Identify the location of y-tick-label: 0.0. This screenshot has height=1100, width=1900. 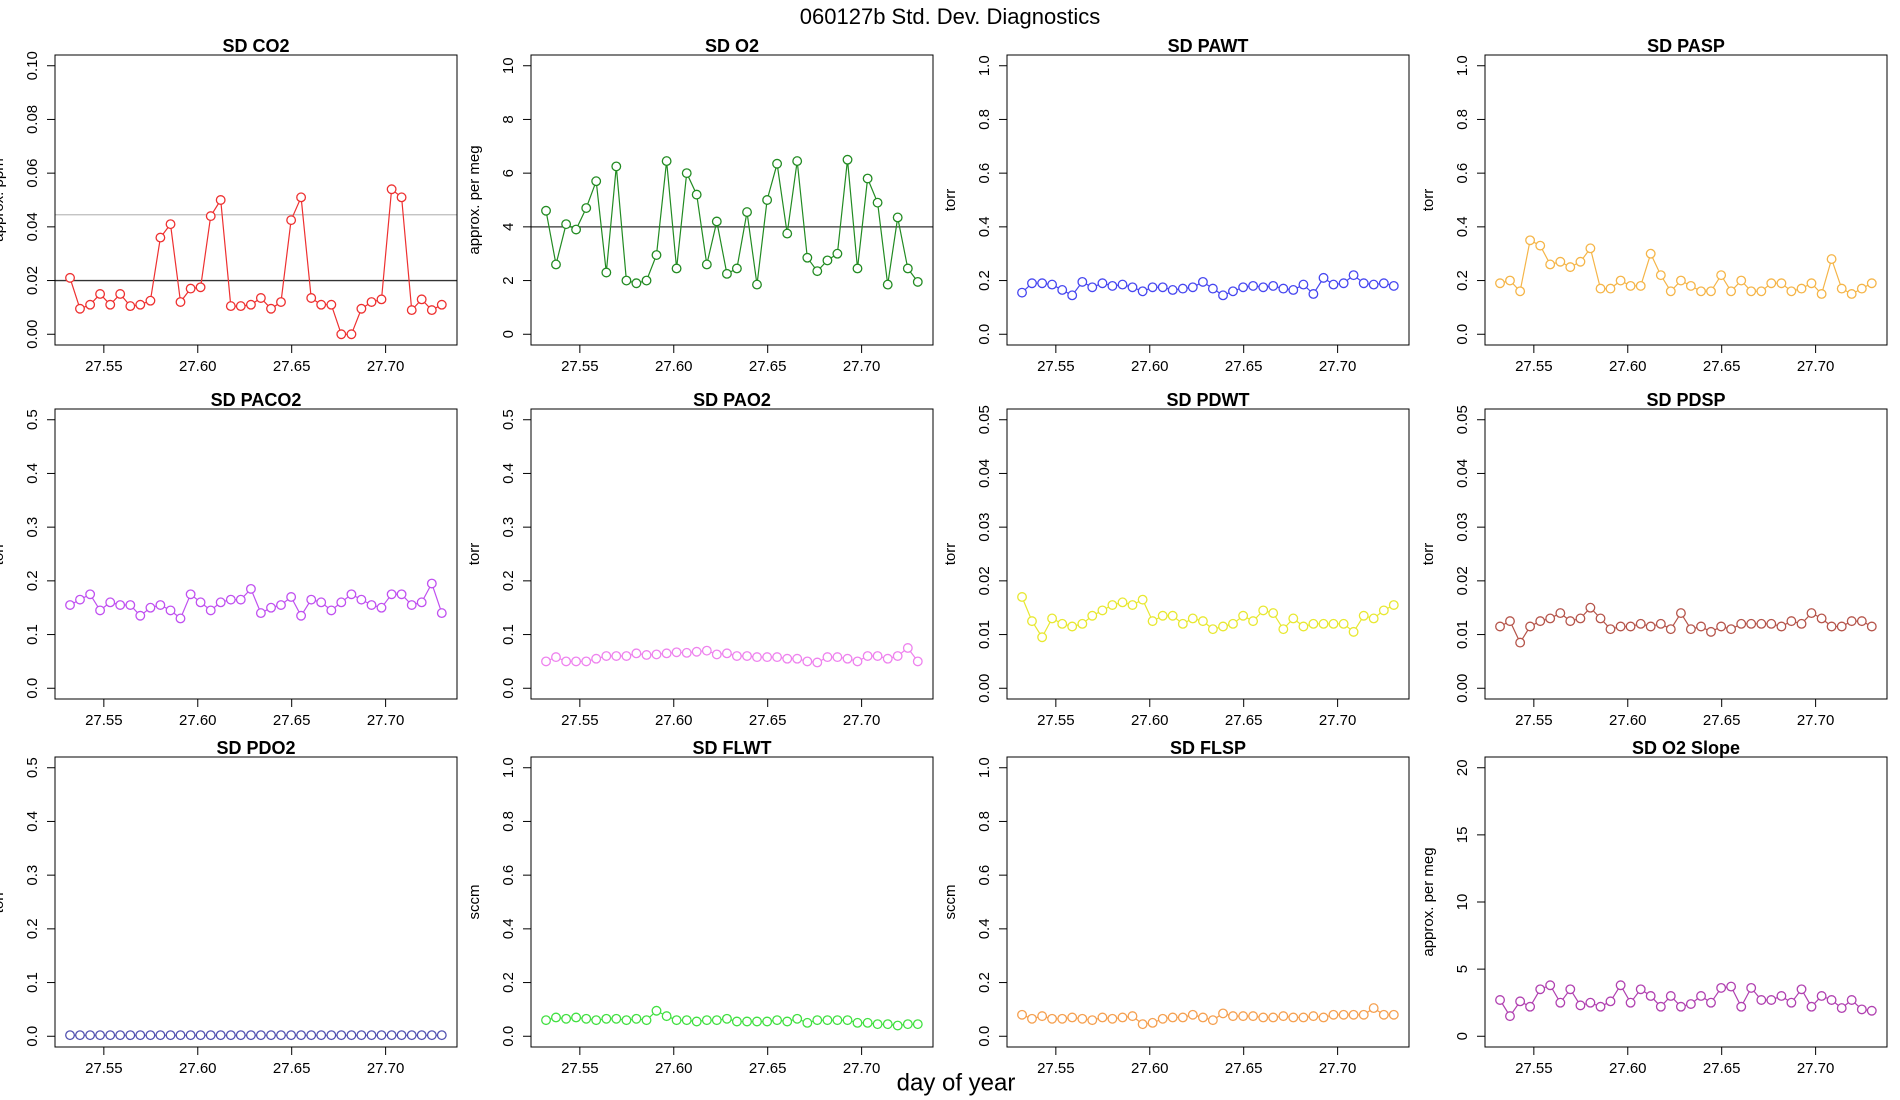
(508, 1036).